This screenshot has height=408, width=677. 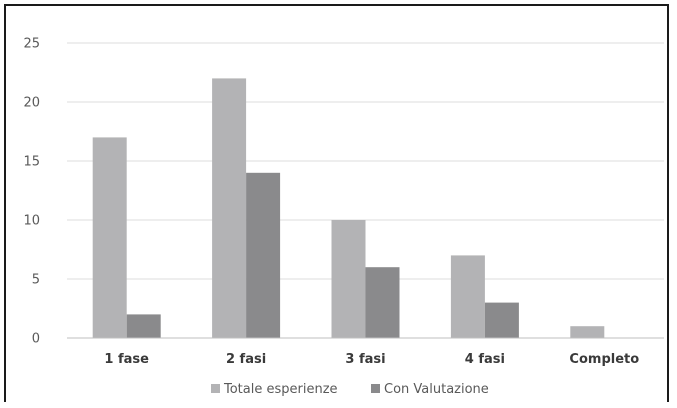 What do you see at coordinates (604, 359) in the screenshot?
I see `x-tick-label: Completo` at bounding box center [604, 359].